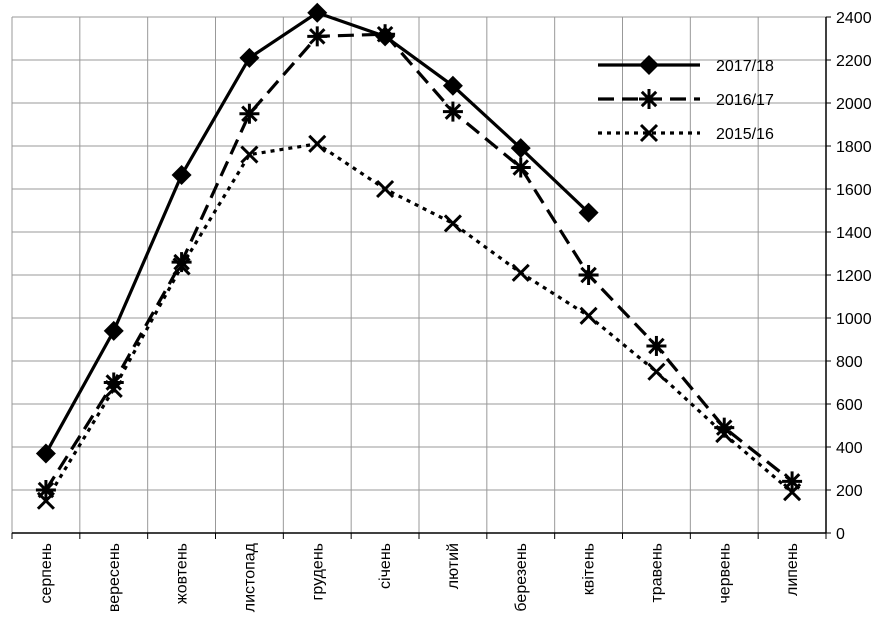  What do you see at coordinates (656, 573) in the screenshot?
I see `x-tick-label: травень` at bounding box center [656, 573].